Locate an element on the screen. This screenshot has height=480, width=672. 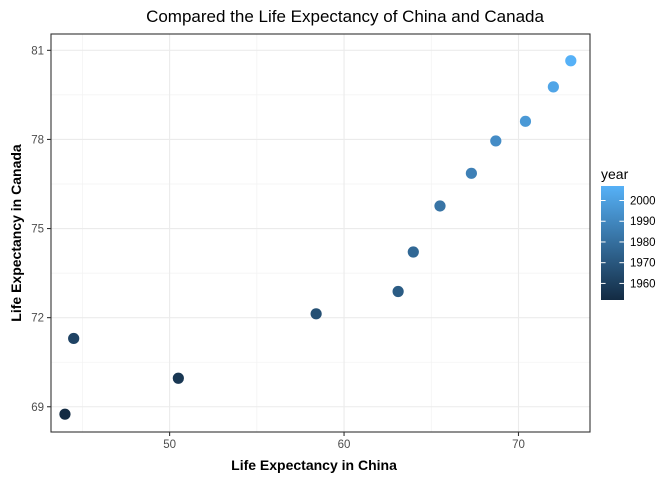
legend-tick-label: 1990 is located at coordinates (643, 222).